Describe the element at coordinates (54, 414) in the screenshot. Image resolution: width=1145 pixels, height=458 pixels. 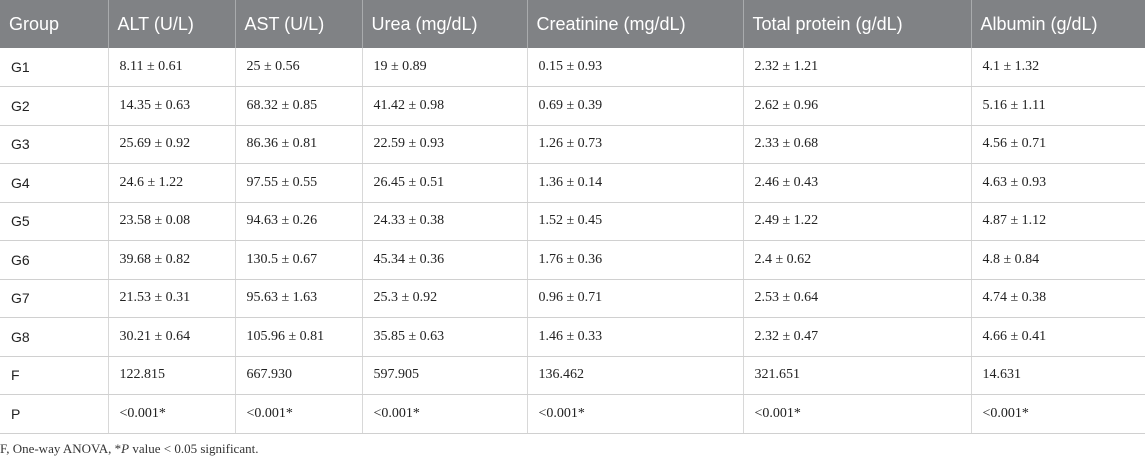
I see `table-cell: P` at that location.